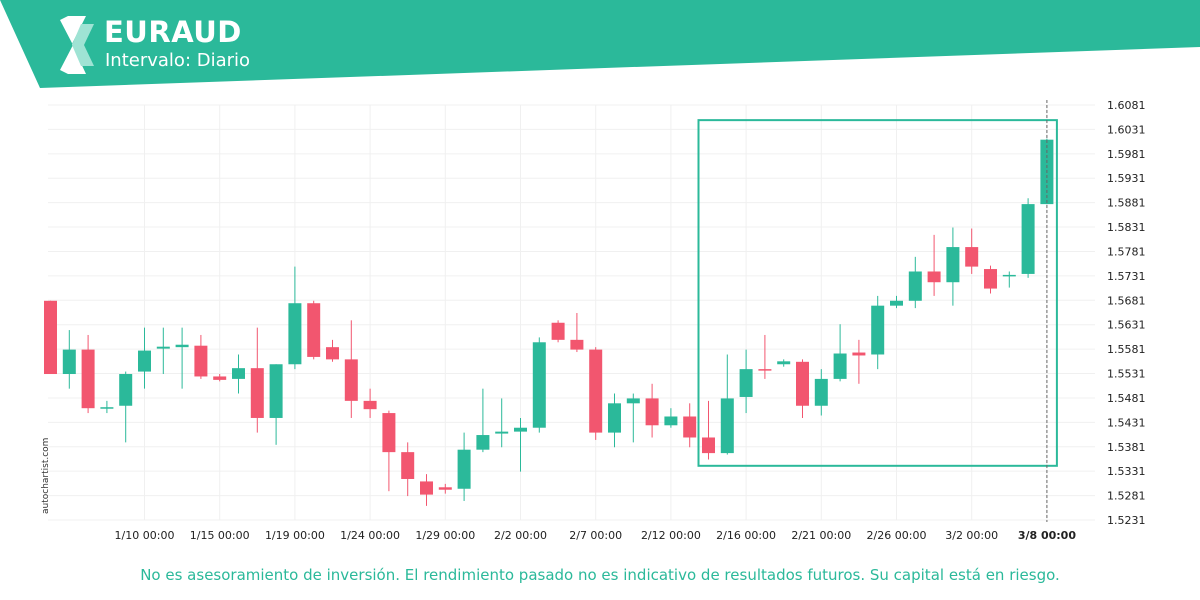  Describe the element at coordinates (746, 535) in the screenshot. I see `x-tick-label: 2/16 00:00` at that location.